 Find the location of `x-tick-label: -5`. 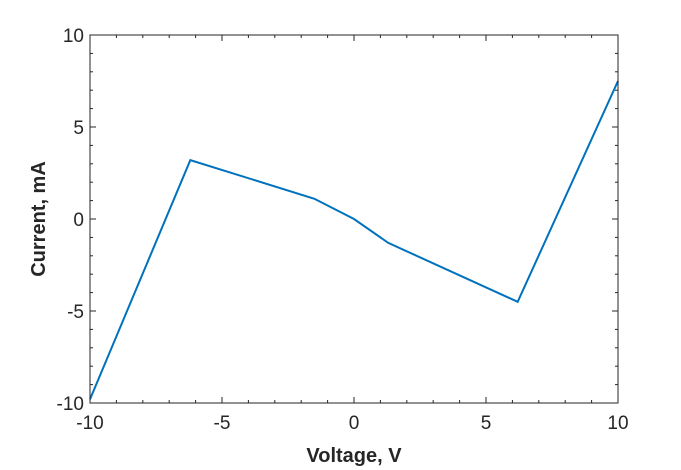

x-tick-label: -5 is located at coordinates (222, 423).